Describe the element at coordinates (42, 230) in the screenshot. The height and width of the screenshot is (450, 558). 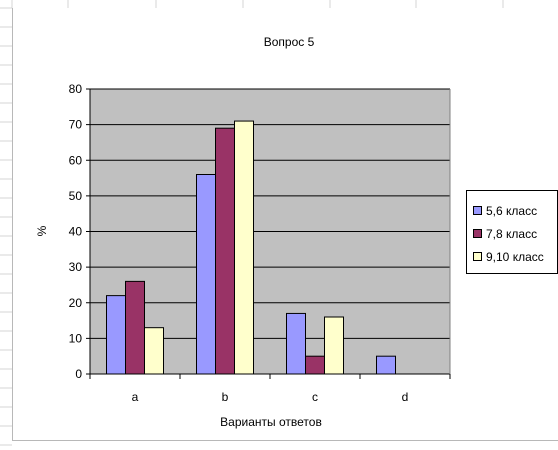
I see `y-axis-label: %` at that location.